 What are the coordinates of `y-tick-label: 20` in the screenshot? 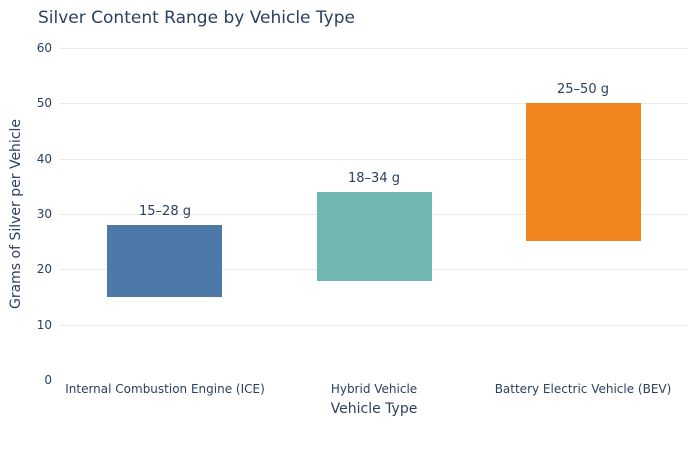 It's located at (44, 269).